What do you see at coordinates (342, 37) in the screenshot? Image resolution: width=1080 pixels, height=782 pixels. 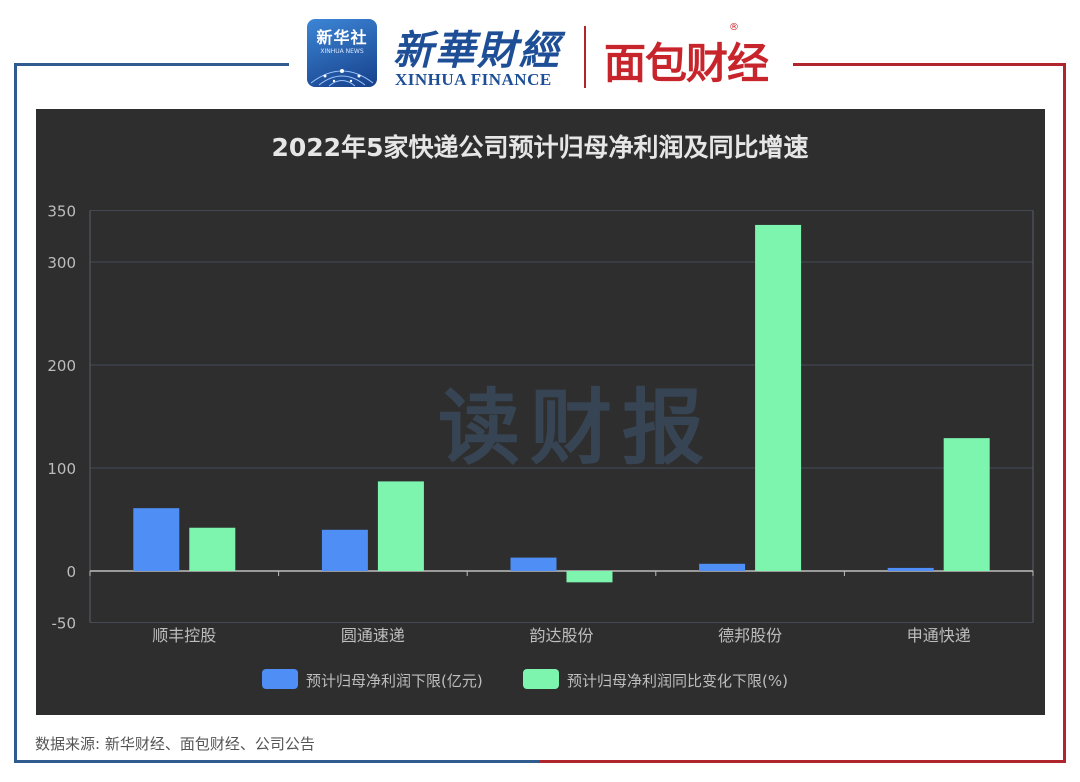 I see `xinhua-badge-name: 新华社` at bounding box center [342, 37].